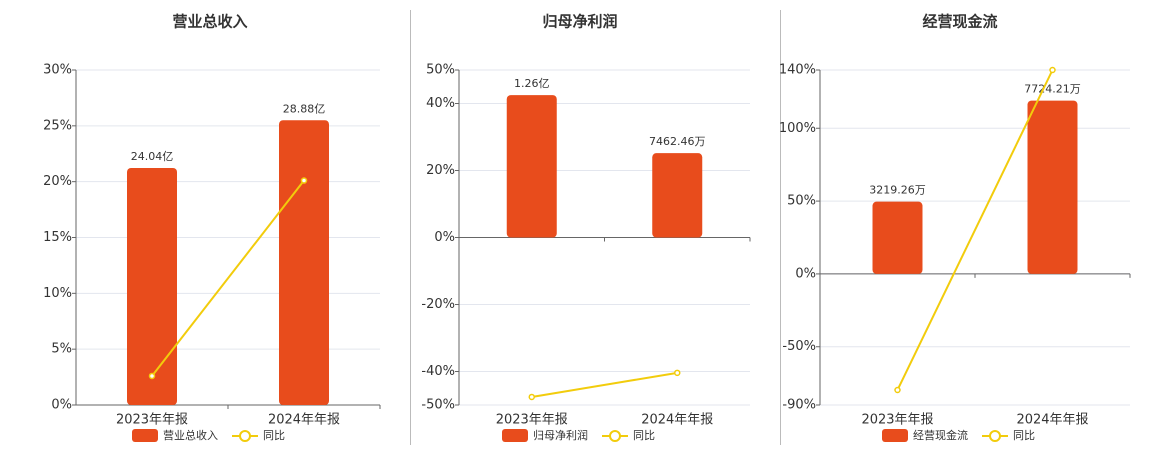 The image size is (1160, 450). Describe the element at coordinates (1052, 89) in the screenshot. I see `value-label: 7724.21万` at that location.